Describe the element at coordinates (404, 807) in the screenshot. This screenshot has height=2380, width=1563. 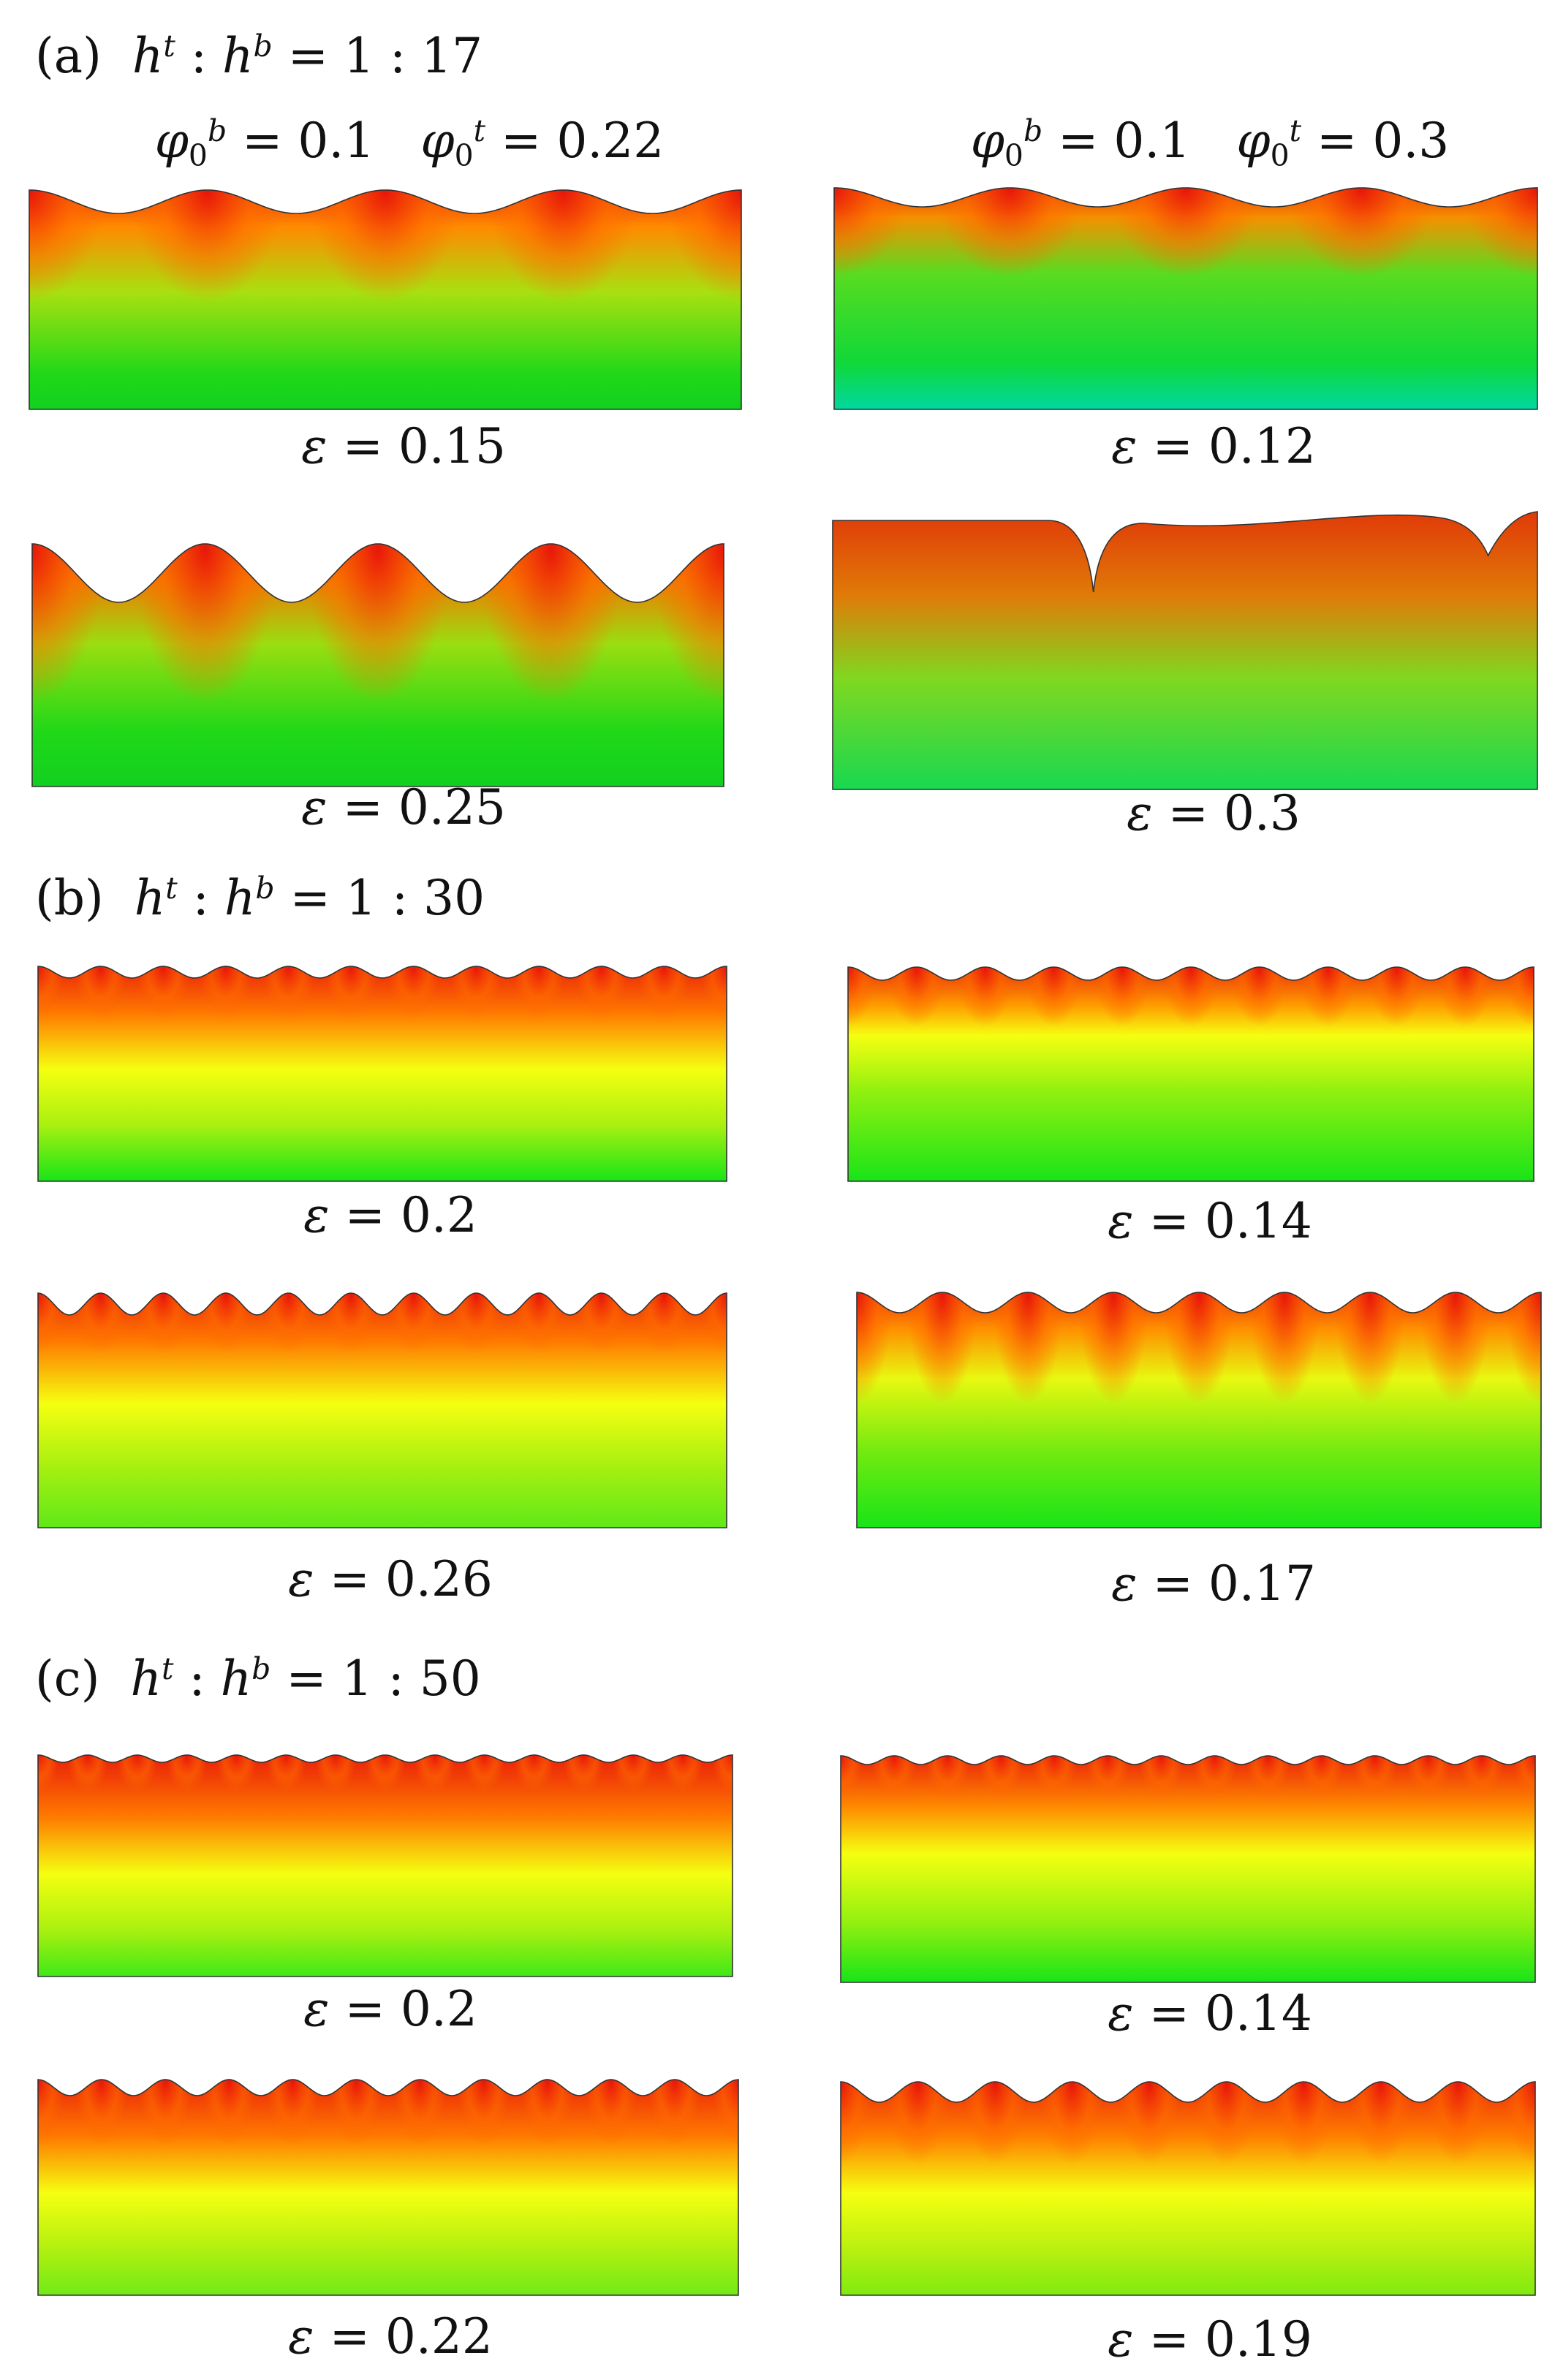
I see `strain-caption: ε = 0.25` at that location.